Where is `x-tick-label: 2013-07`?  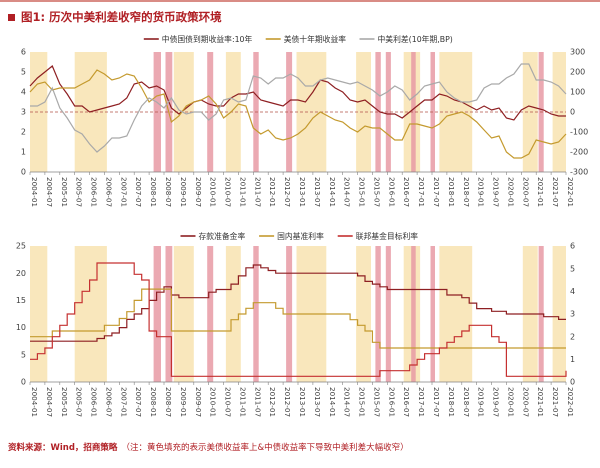
x-tick-label: 2013-07 is located at coordinates (317, 402).